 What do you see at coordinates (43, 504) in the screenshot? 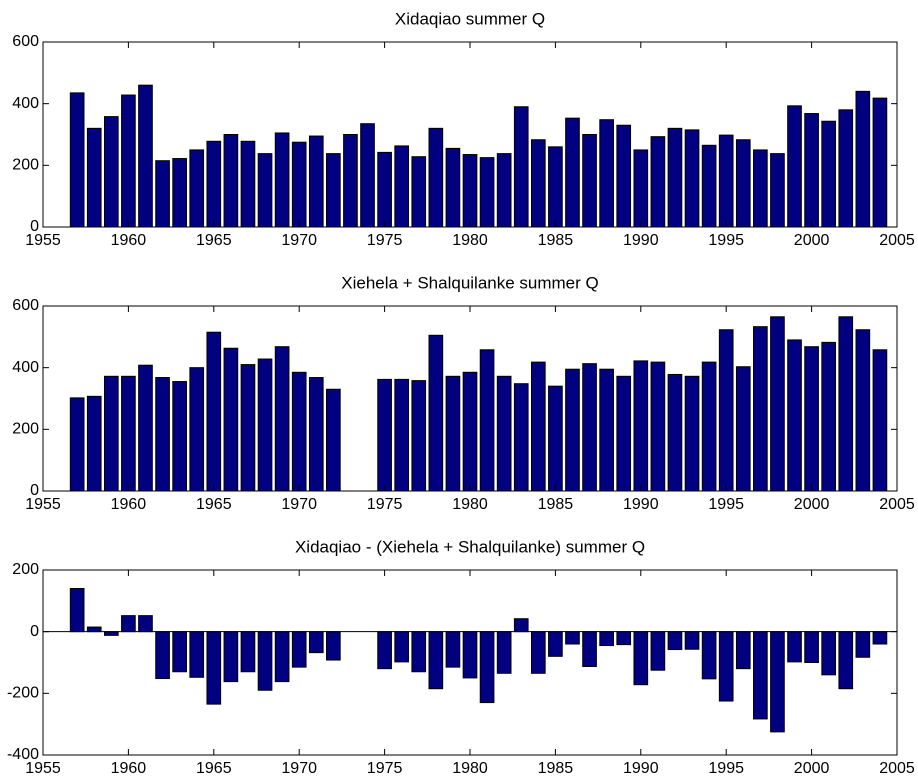
I see `x-tick-label: 1955` at bounding box center [43, 504].